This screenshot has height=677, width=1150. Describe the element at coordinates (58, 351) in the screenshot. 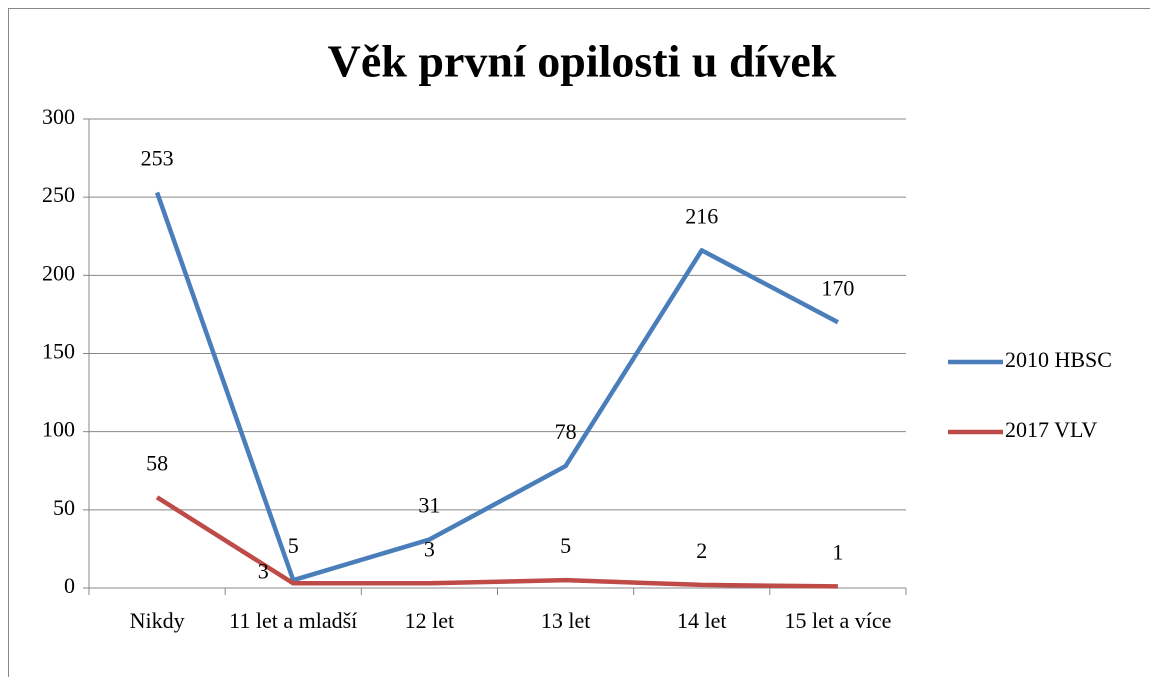

I see `y-tick-label: 150` at that location.